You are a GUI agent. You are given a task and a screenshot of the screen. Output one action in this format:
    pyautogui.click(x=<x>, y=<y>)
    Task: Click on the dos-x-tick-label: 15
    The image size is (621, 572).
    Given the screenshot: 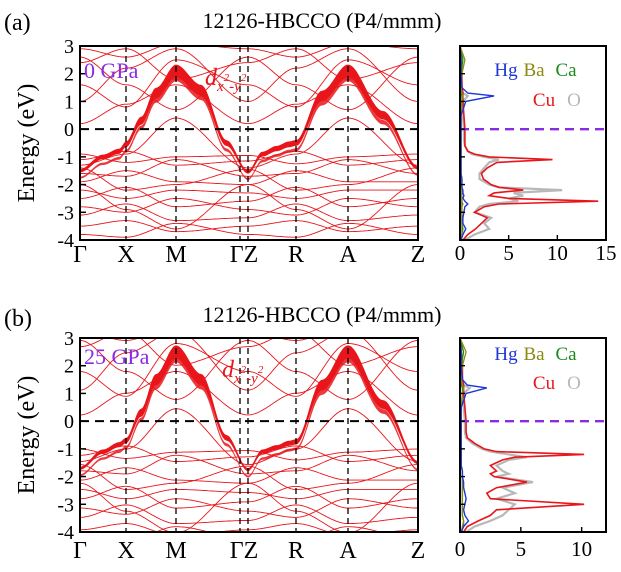 What is the action you would take?
    pyautogui.click(x=606, y=253)
    